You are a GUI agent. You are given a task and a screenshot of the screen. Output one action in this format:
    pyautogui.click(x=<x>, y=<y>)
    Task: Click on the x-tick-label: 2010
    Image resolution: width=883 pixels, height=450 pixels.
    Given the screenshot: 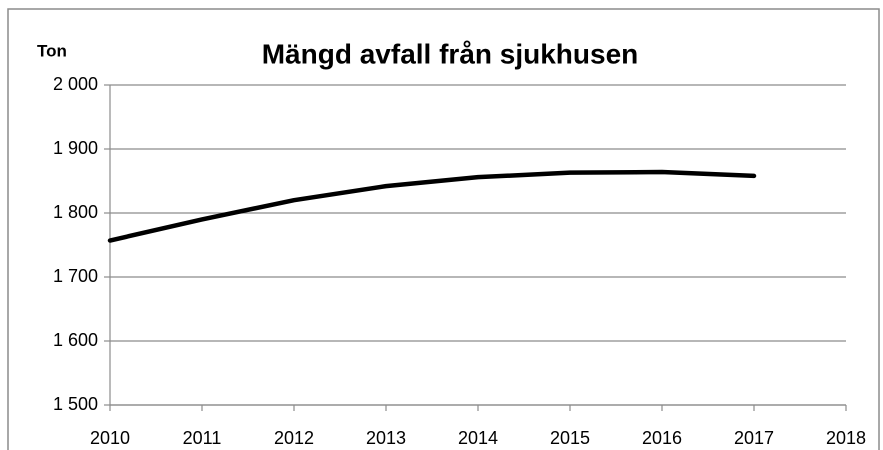 What is the action you would take?
    pyautogui.click(x=110, y=438)
    